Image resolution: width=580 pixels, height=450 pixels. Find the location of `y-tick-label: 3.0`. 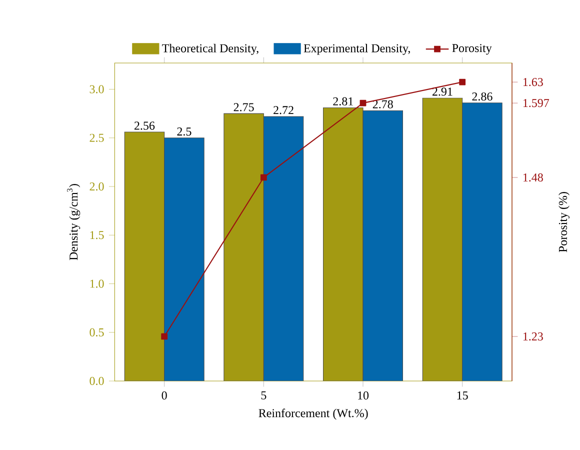

y-tick-label: 3.0 is located at coordinates (97, 89).